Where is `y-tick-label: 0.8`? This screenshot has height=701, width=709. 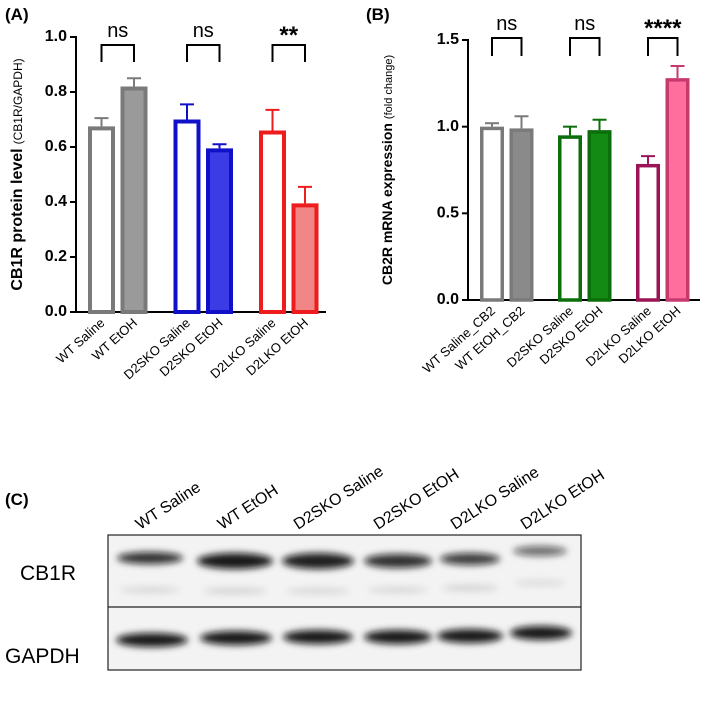 y-tick-label: 0.8 is located at coordinates (56, 91).